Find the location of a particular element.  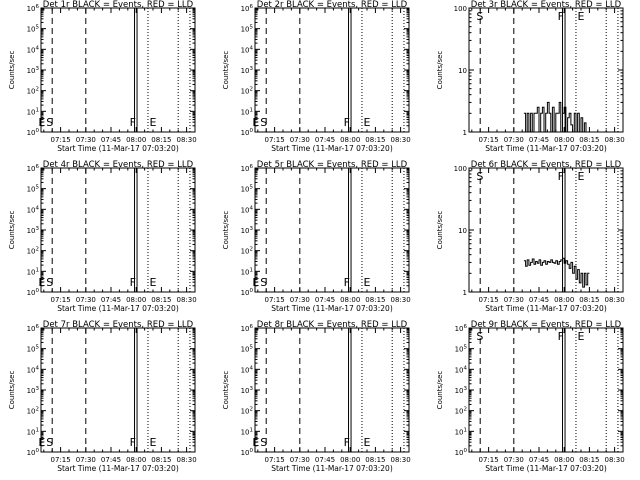

chart-title: Det 7r BLACK = Events, RED = LLD is located at coordinates (118, 325).